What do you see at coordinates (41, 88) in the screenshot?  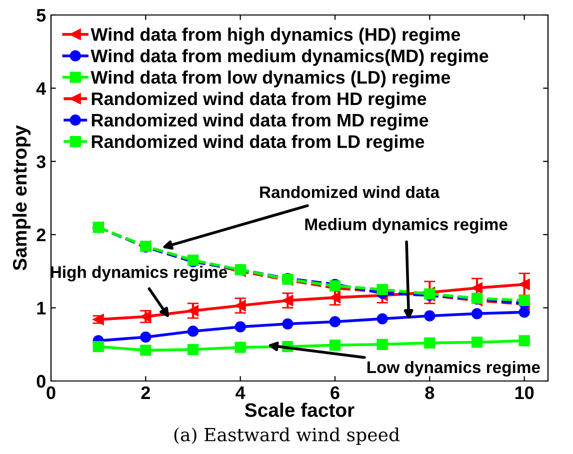 I see `y-tick-label: 4` at bounding box center [41, 88].